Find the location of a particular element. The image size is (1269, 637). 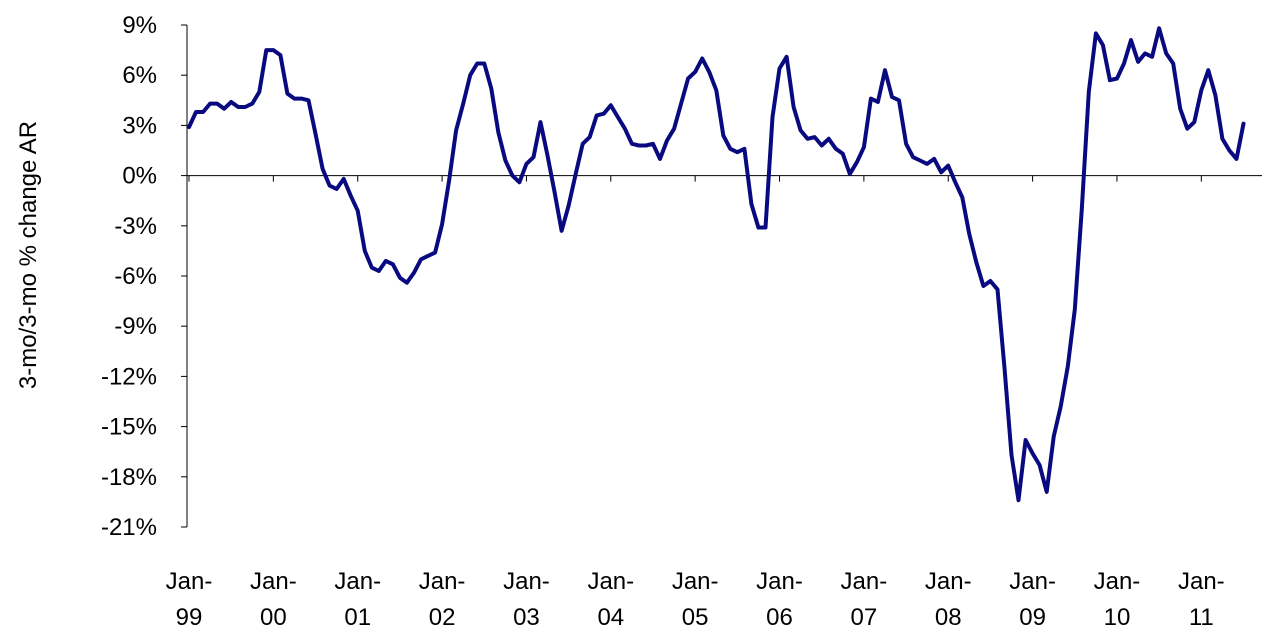

x-tick-label-line2: 06 is located at coordinates (779, 617).